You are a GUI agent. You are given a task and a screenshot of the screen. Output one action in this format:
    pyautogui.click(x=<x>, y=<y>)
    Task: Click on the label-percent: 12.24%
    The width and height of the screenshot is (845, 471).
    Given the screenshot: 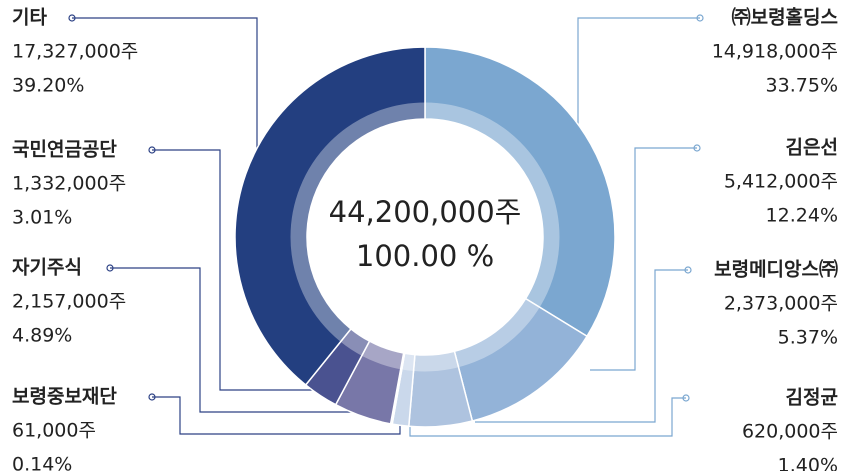 What is the action you would take?
    pyautogui.click(x=802, y=216)
    